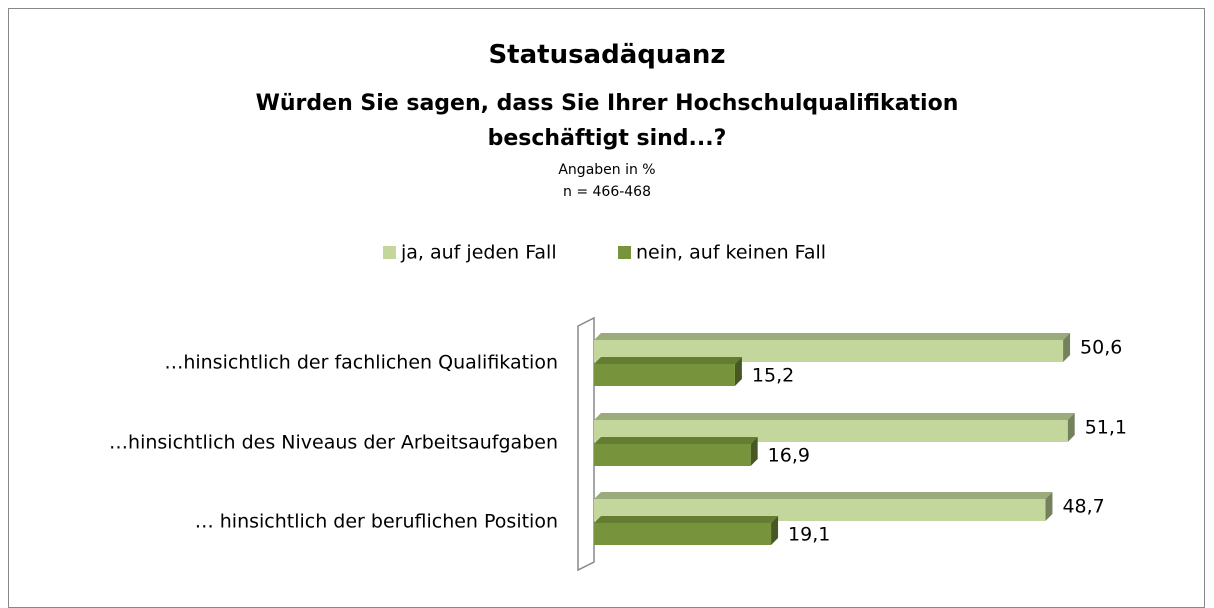 This screenshot has width=1214, height=608. What do you see at coordinates (376, 522) in the screenshot?
I see `category-label: … hinsichtlich der beruflichen Position` at bounding box center [376, 522].